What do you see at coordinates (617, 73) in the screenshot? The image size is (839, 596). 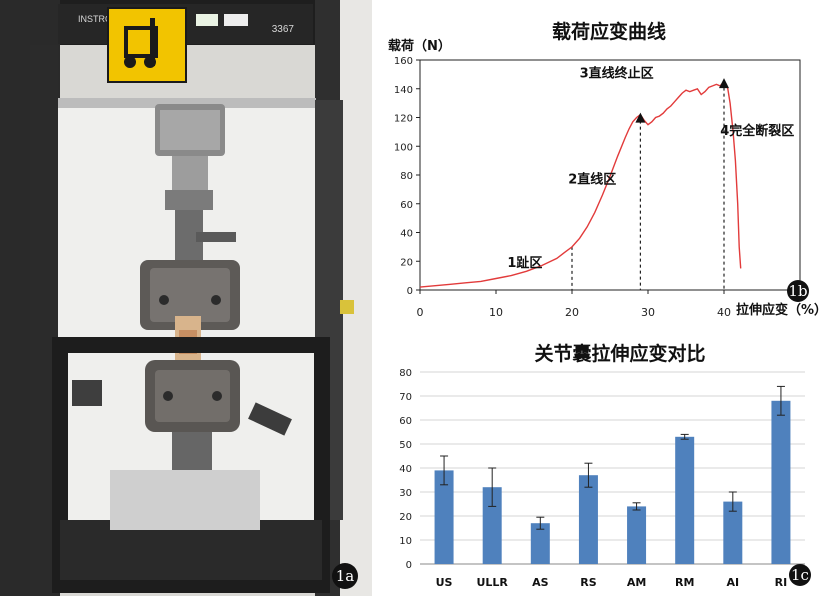 I see `region-annotation: 3直线终止区` at bounding box center [617, 73].